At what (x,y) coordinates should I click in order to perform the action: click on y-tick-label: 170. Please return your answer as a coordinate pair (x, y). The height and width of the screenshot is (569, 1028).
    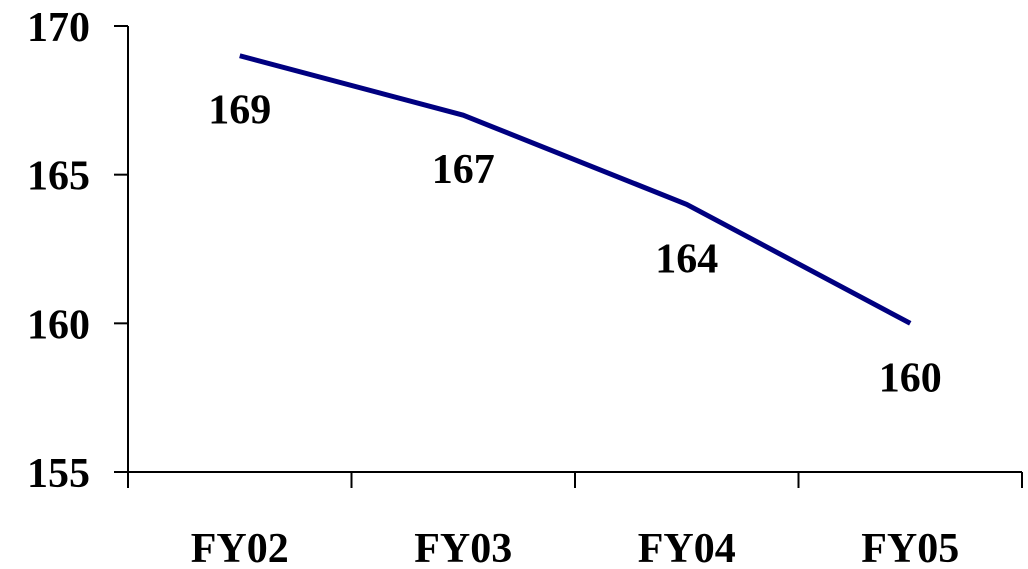
    Looking at the image, I should click on (58, 28).